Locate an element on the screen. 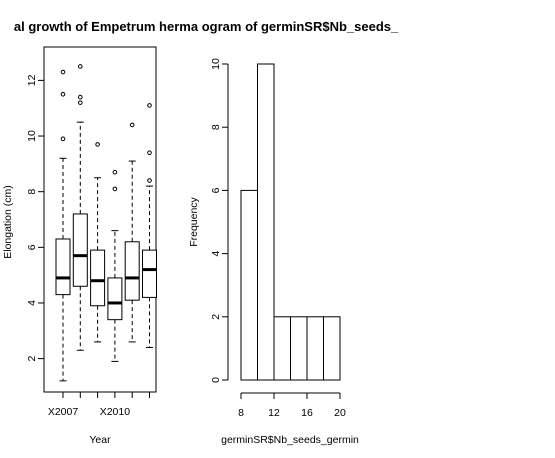 This screenshot has height=458, width=555. histogram-bars is located at coordinates (290, 222).